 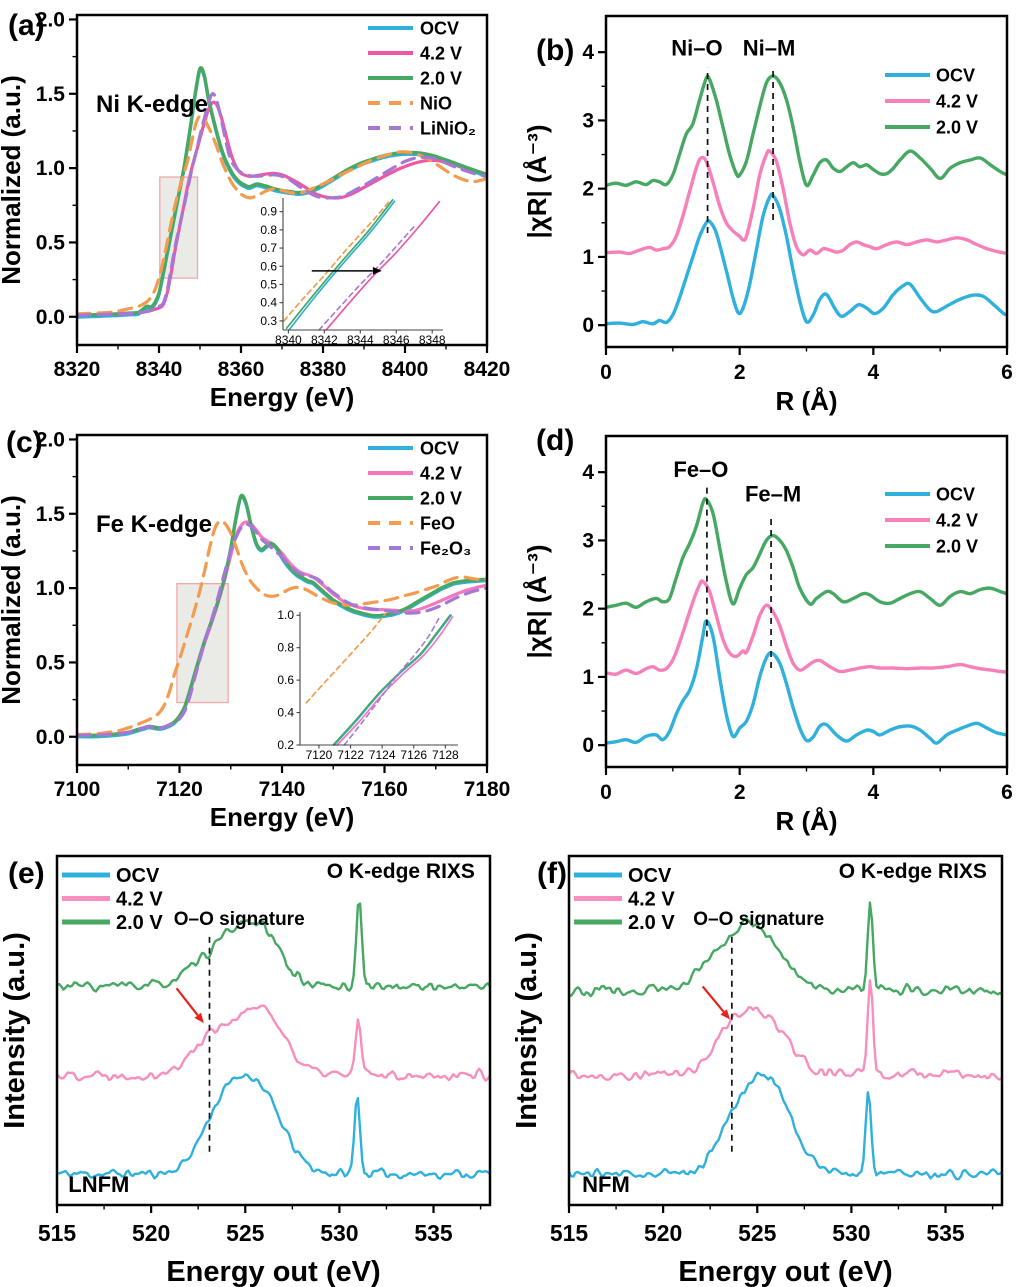 I want to click on annotation-text: LNFM, so click(x=98, y=1184).